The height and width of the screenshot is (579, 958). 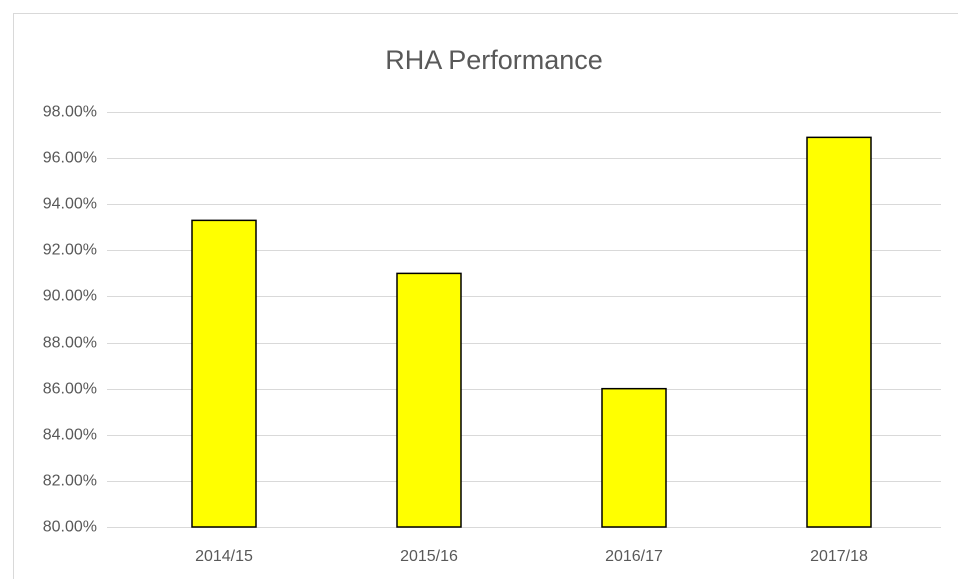 What do you see at coordinates (70, 296) in the screenshot?
I see `y-tick-label: 90.00%` at bounding box center [70, 296].